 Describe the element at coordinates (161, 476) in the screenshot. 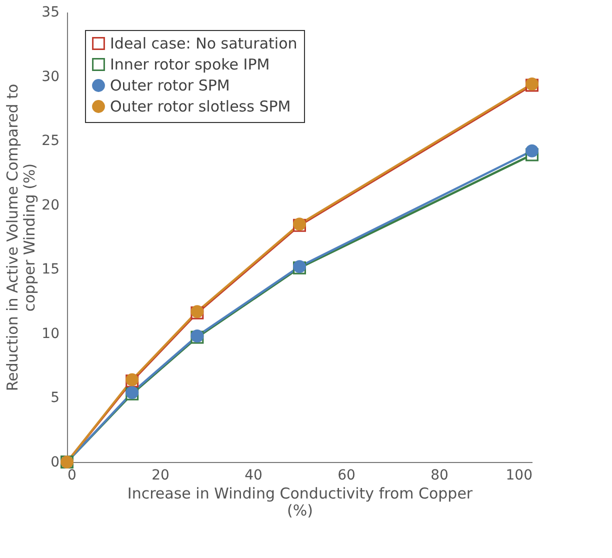

I see `x-tick-label: 20` at that location.